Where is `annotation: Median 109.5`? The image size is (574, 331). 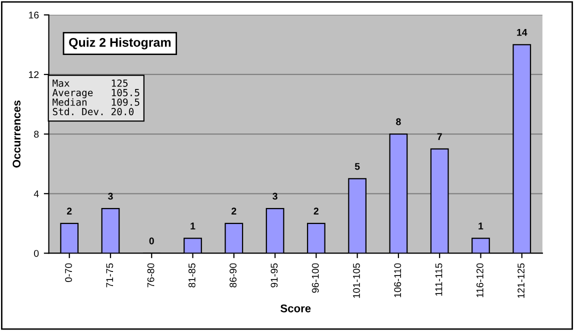 annotation: Median 109.5 is located at coordinates (96, 102).